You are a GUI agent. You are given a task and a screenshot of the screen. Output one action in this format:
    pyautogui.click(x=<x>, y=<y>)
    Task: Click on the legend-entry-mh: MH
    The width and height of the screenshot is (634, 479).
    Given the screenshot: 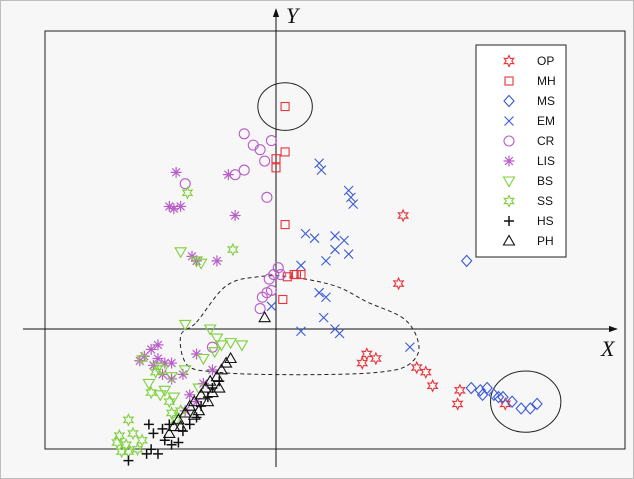 What is the action you would take?
    pyautogui.click(x=530, y=81)
    